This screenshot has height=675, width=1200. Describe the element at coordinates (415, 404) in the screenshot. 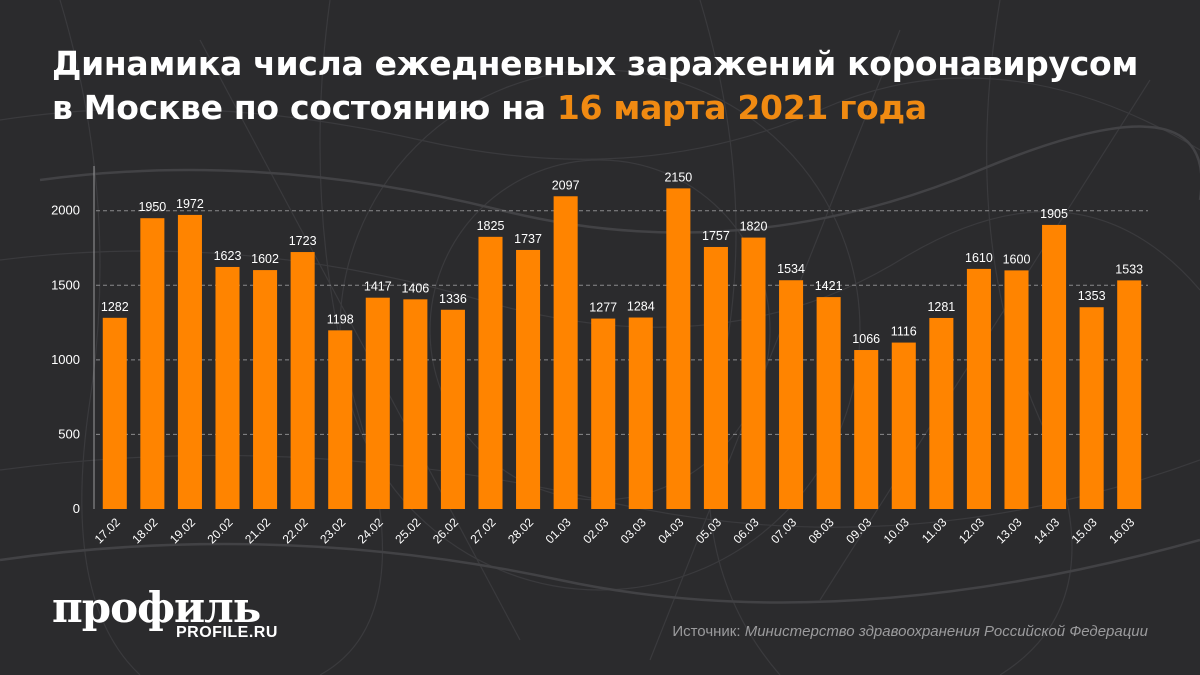

I see `bar-25.02` at that location.